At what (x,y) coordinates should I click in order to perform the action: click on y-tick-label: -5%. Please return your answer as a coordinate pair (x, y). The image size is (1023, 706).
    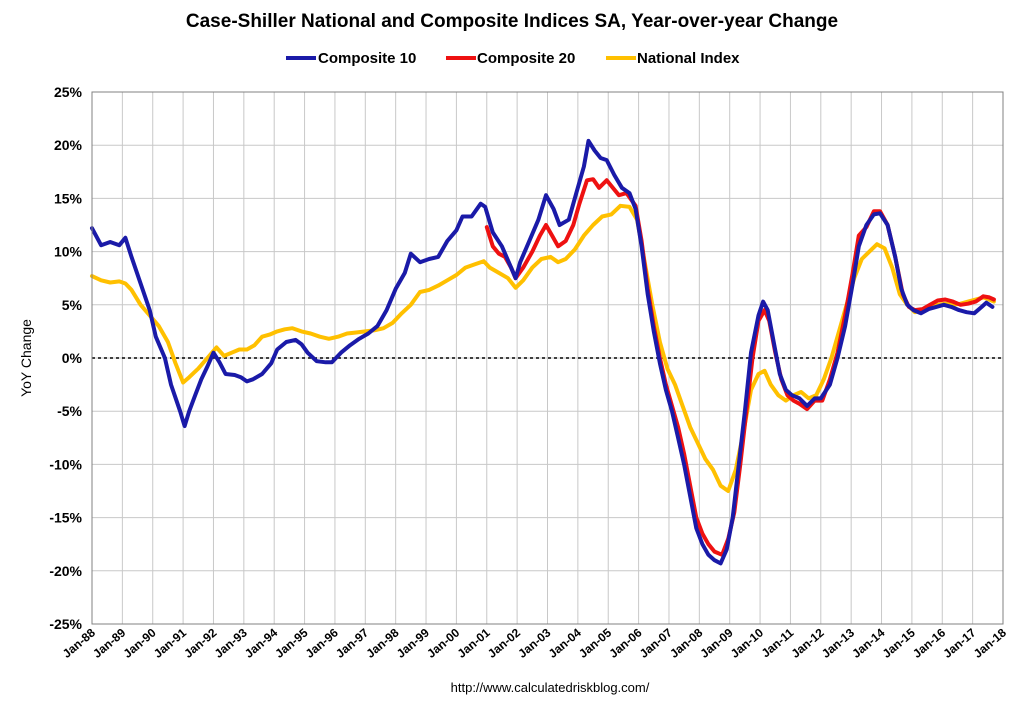
    Looking at the image, I should click on (69, 411).